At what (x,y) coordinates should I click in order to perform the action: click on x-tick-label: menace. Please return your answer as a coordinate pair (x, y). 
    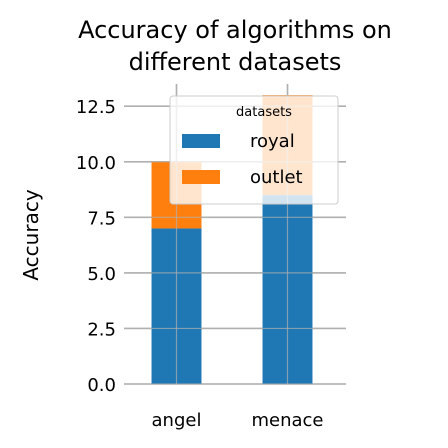
    Looking at the image, I should click on (287, 420).